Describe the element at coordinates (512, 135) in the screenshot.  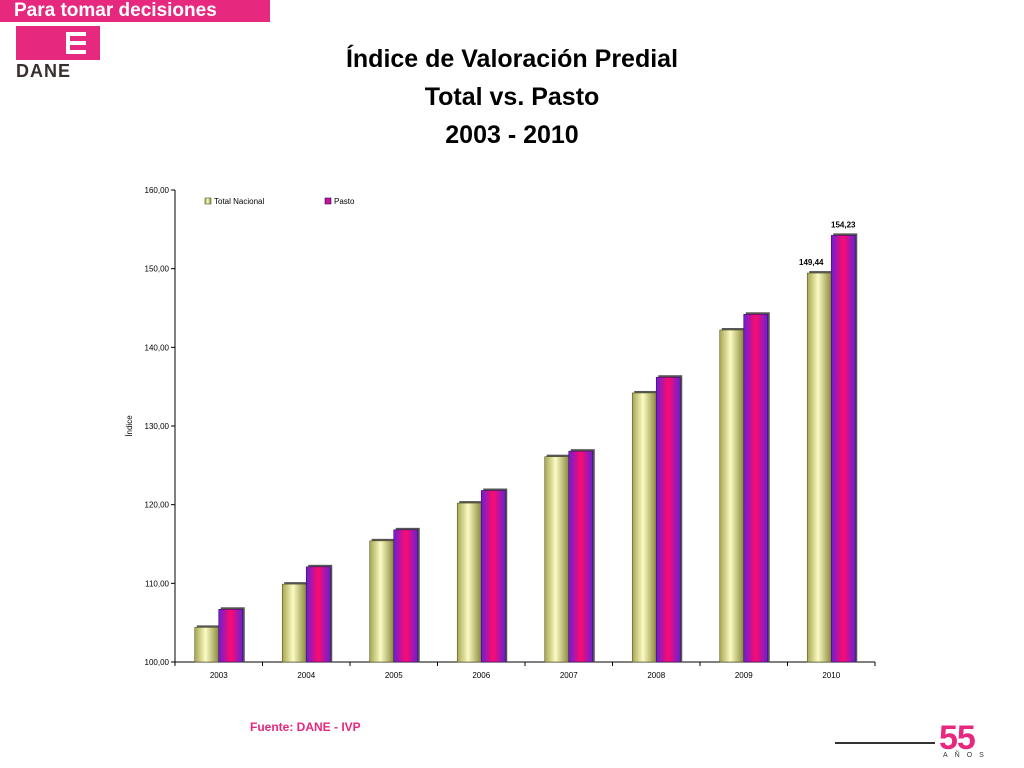
I see `title-line-3: 2003 - 2010` at that location.